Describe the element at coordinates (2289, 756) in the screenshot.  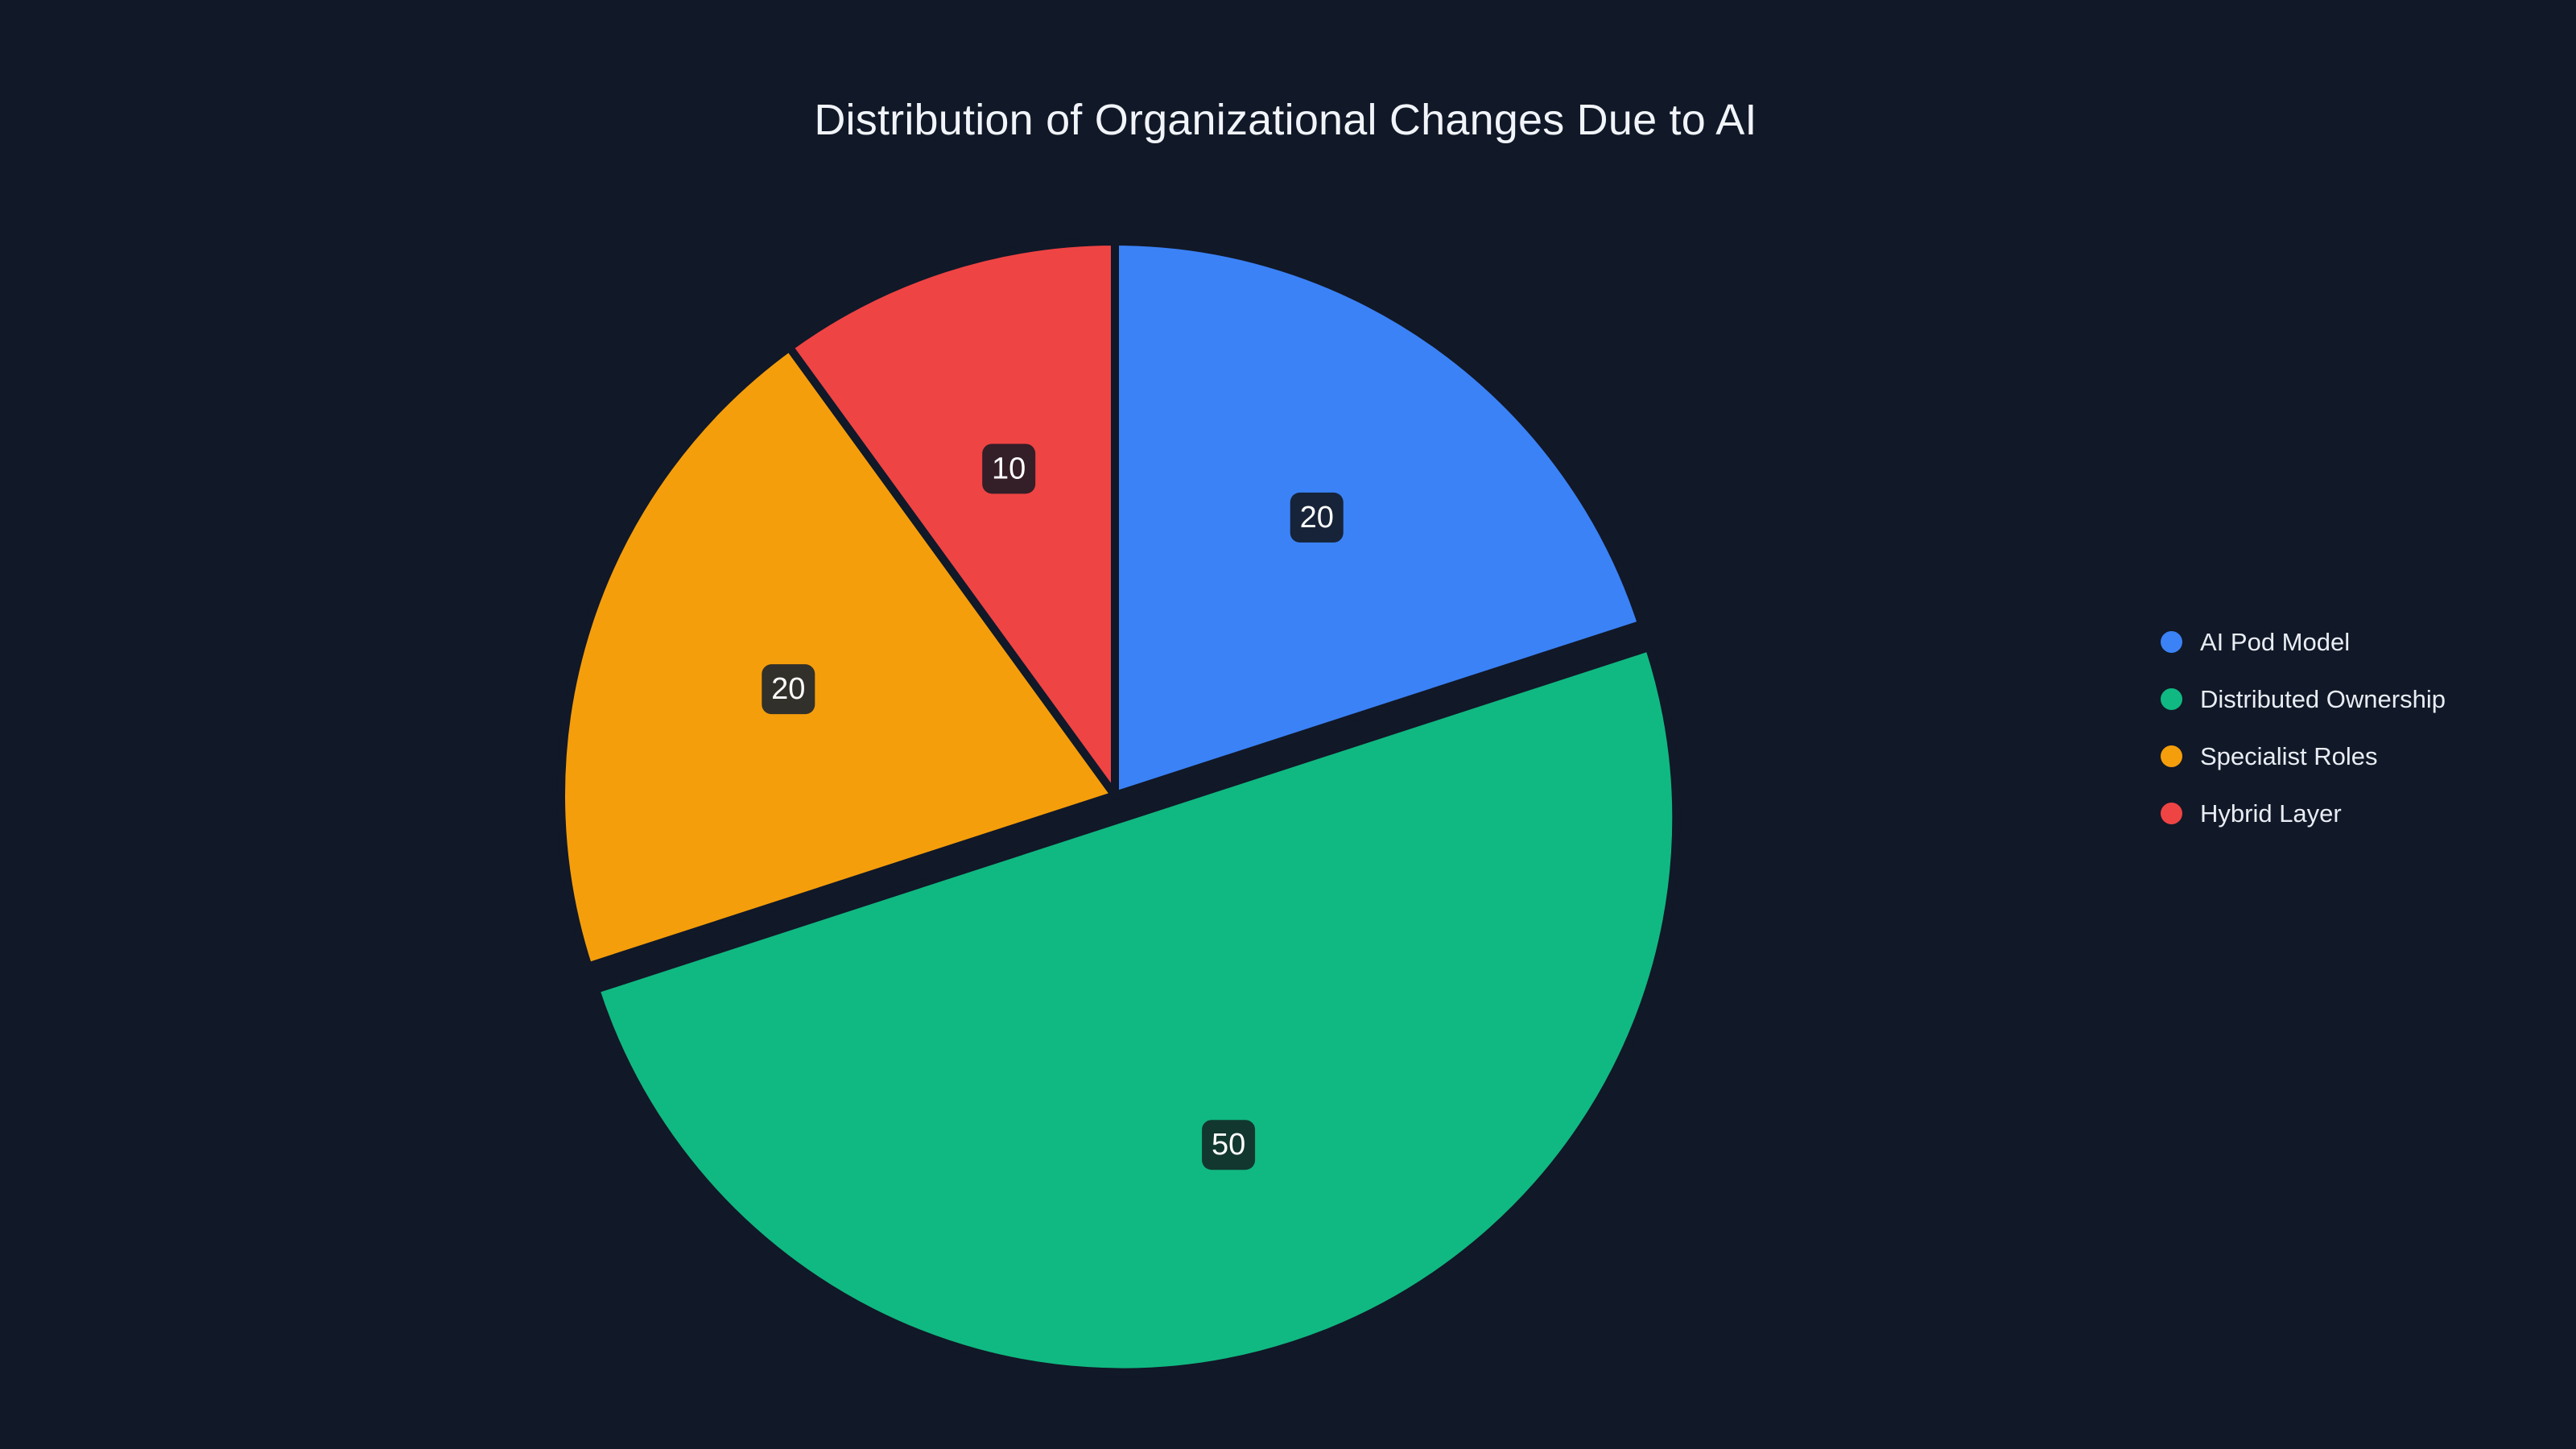
I see `legend-item-label: Specialist Roles` at that location.